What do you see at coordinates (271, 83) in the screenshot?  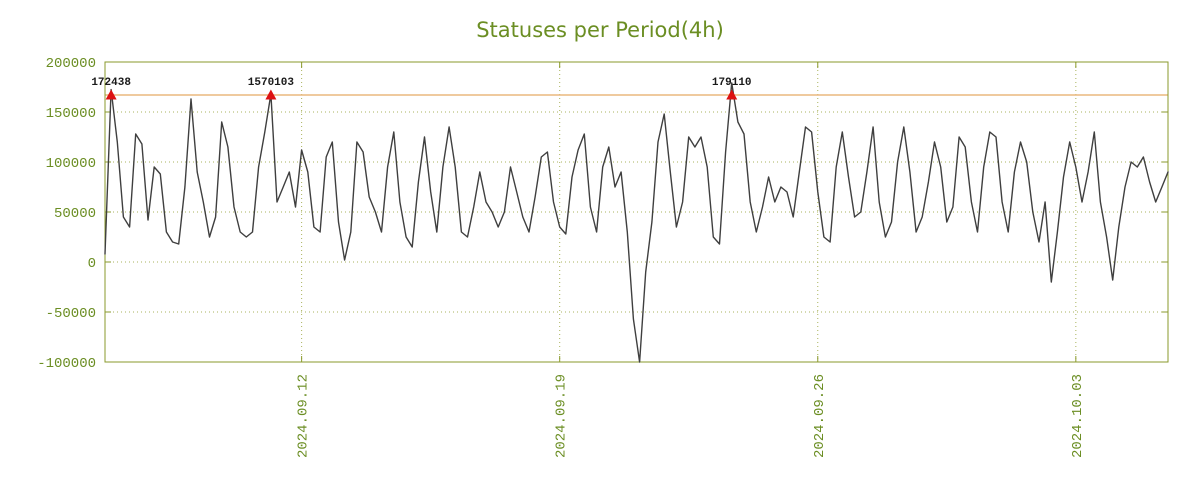 I see `peak-value-label: 1570103` at bounding box center [271, 83].